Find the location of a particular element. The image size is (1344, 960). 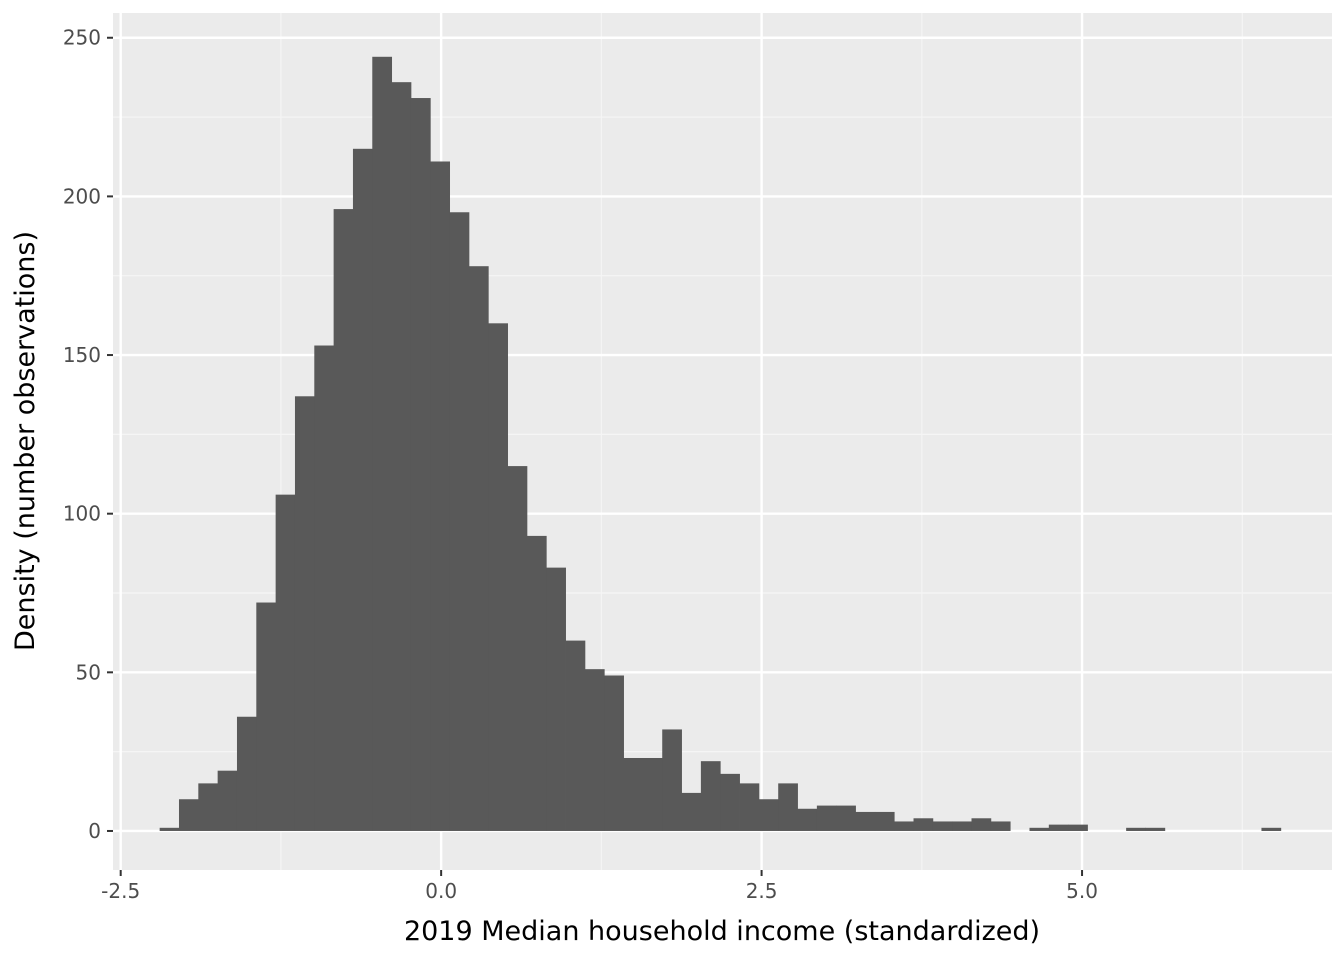

x-tick-label: 0.0 is located at coordinates (441, 891).